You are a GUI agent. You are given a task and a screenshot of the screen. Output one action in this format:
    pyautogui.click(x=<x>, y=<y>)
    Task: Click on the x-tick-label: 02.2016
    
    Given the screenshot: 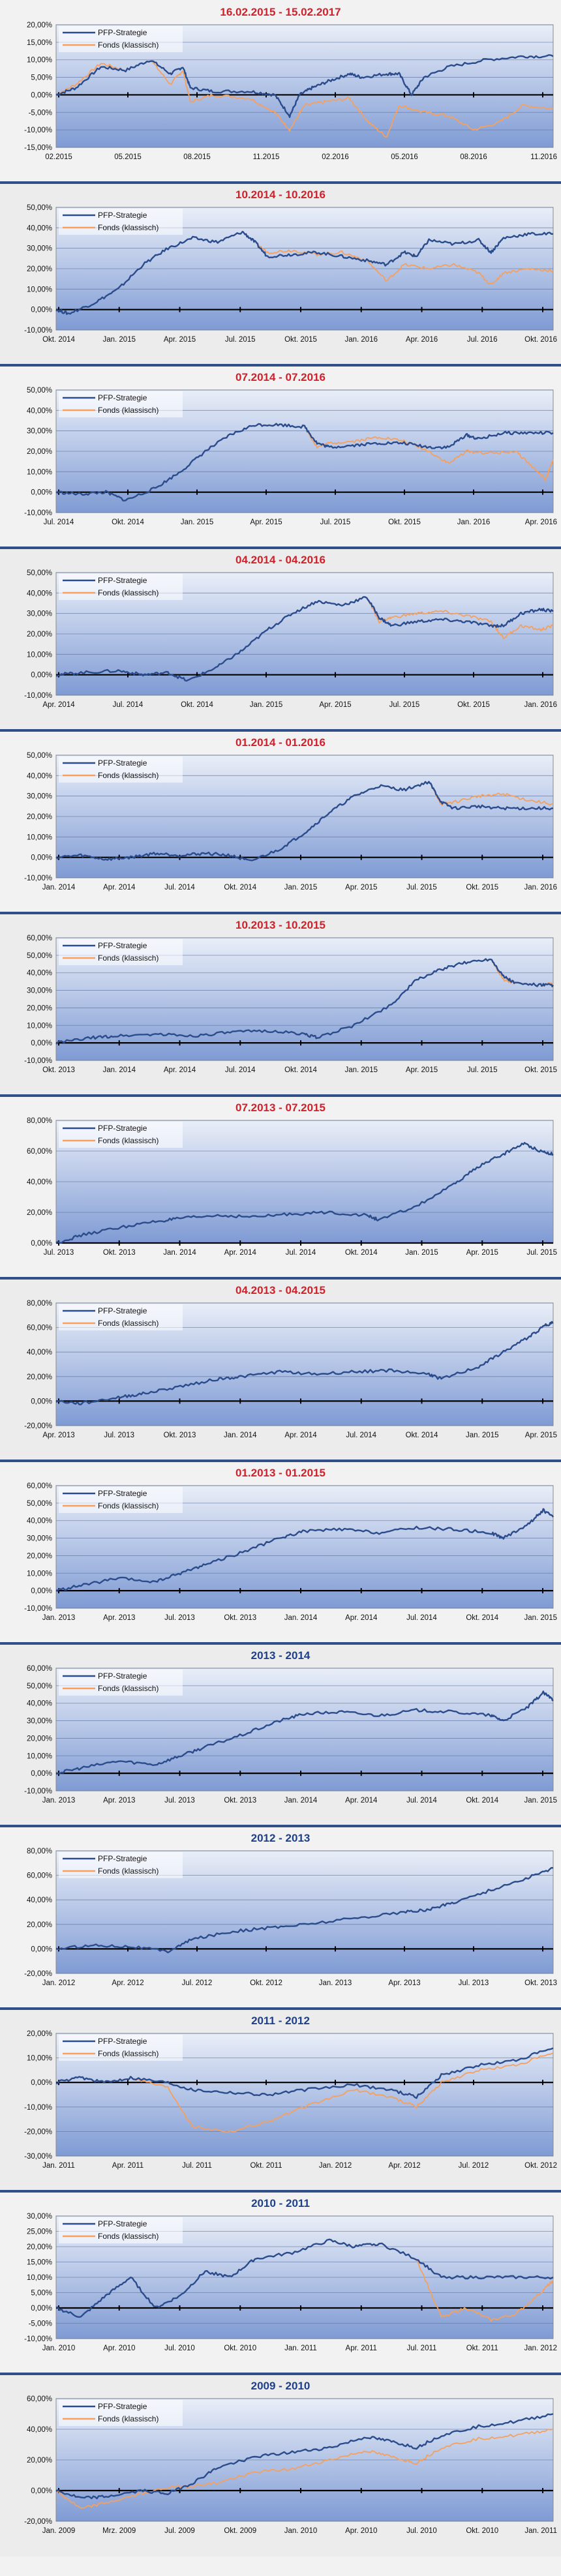 What is the action you would take?
    pyautogui.click(x=335, y=157)
    